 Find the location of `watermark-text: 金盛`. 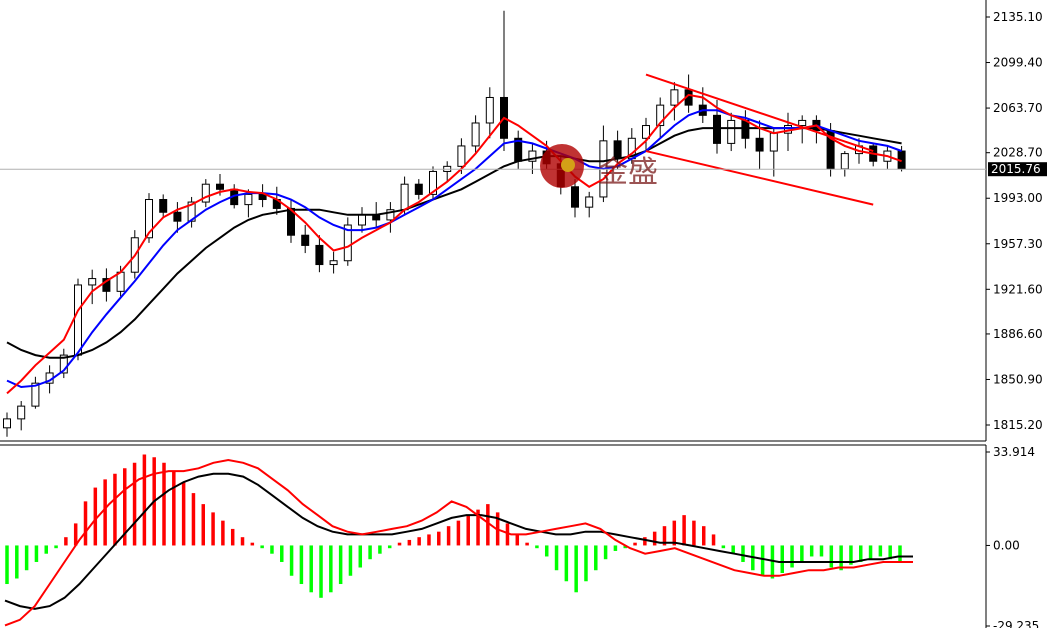

watermark-text: 金盛 is located at coordinates (628, 172).